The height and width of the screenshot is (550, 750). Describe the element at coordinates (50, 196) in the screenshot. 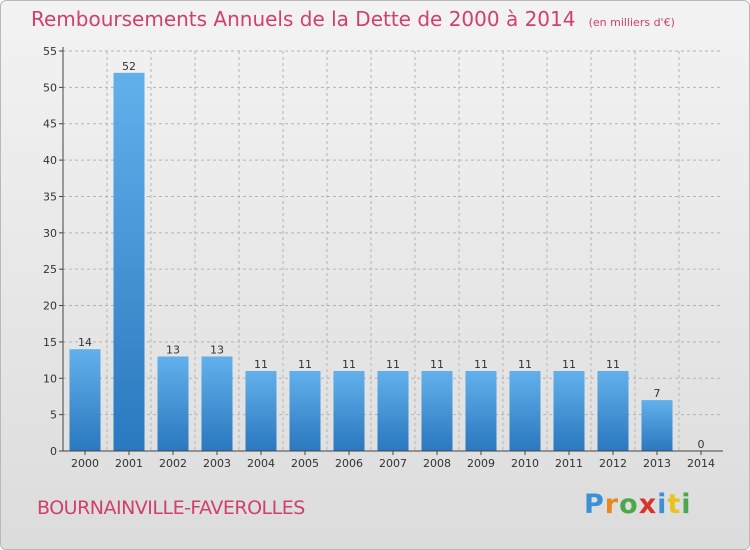

I see `y-tick-label: 35` at that location.